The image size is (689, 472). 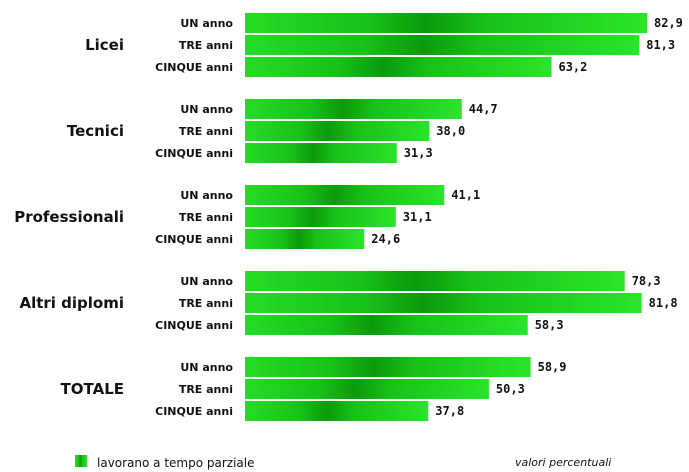 What do you see at coordinates (552, 367) in the screenshot?
I see `value-label: 58,9` at bounding box center [552, 367].